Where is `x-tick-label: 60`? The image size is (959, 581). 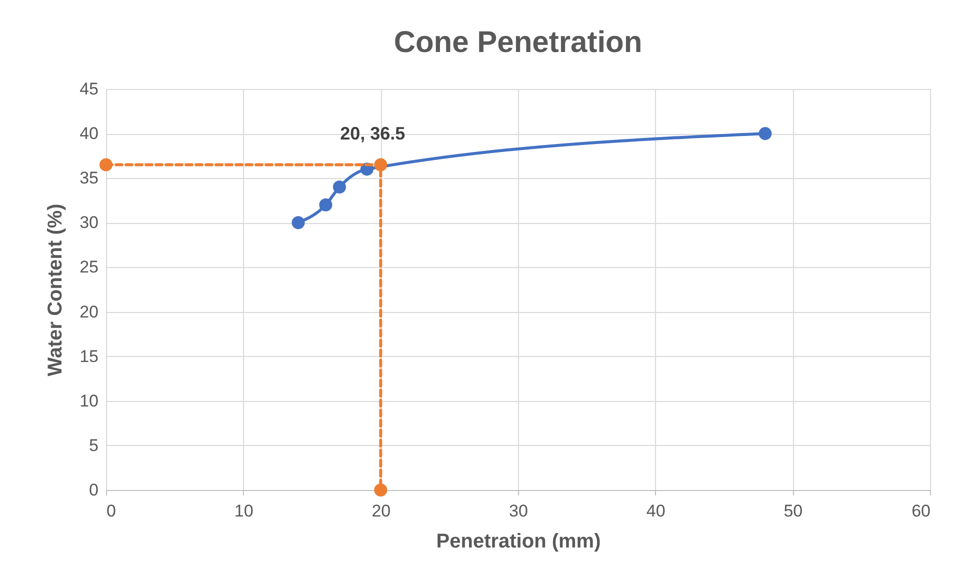 x-tick-label: 60 is located at coordinates (921, 511).